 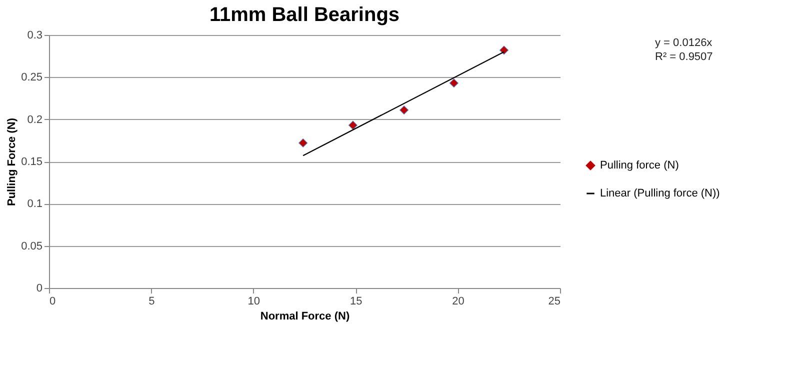 I want to click on text: y = 0.0126x, so click(x=684, y=43).